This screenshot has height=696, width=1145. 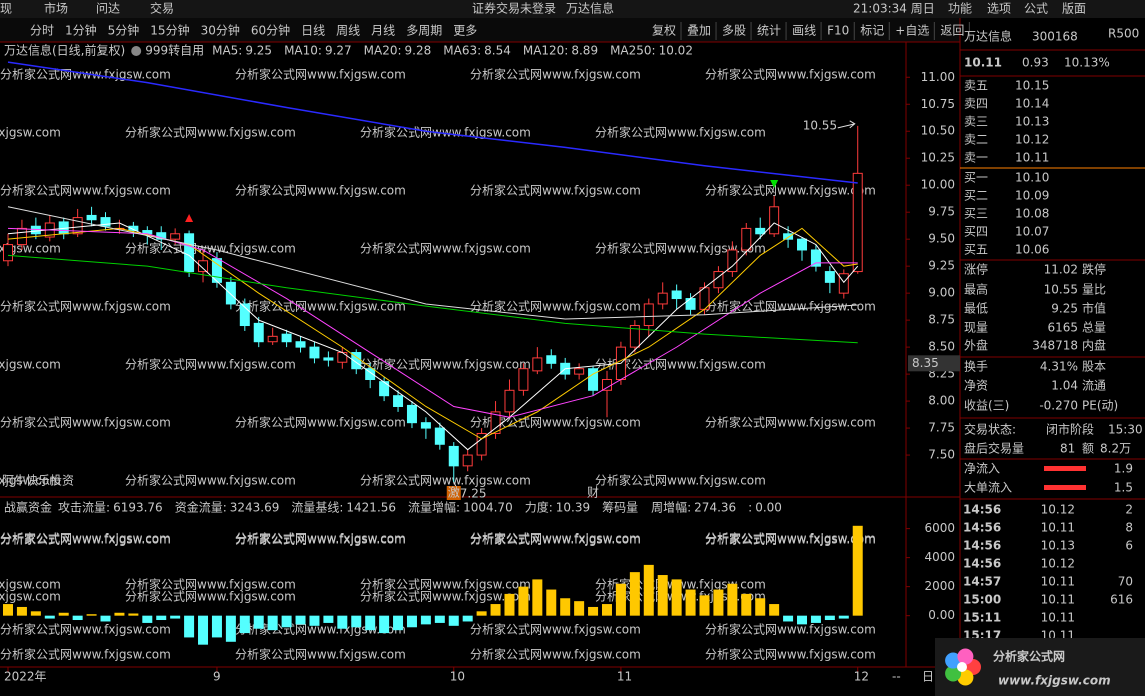 What do you see at coordinates (108, 9) in the screenshot?
I see `menu-item: 问达` at bounding box center [108, 9].